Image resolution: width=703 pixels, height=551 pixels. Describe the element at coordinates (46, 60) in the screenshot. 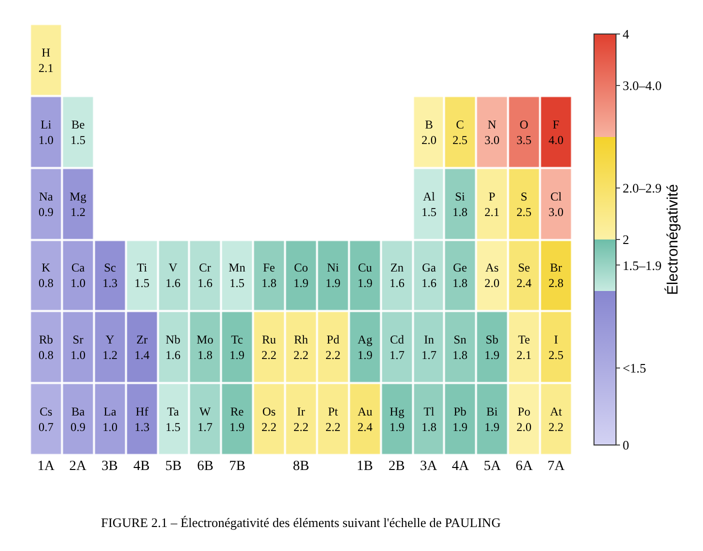

I see `data-label: H 2.1` at that location.